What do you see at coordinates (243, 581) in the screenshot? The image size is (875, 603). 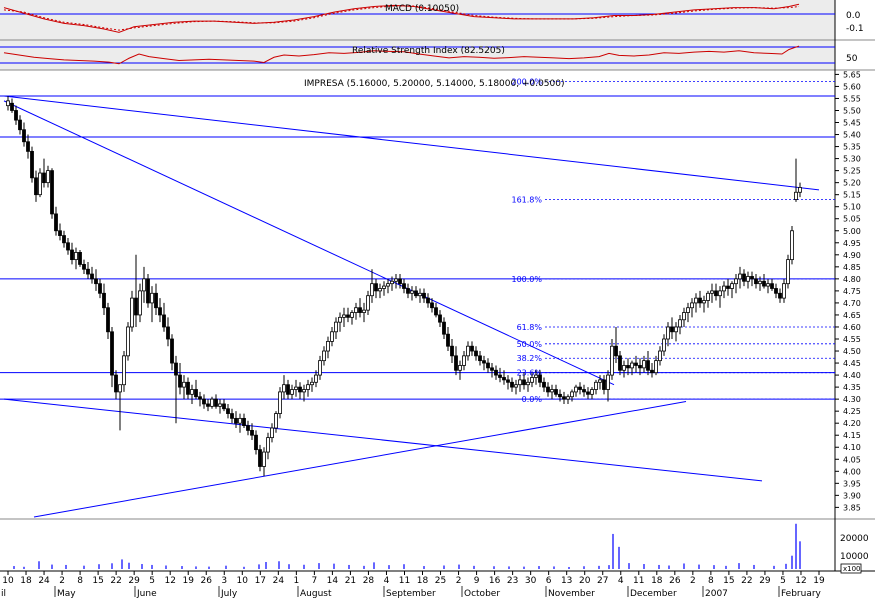 I see `day-tick-label-13: 10` at bounding box center [243, 581].